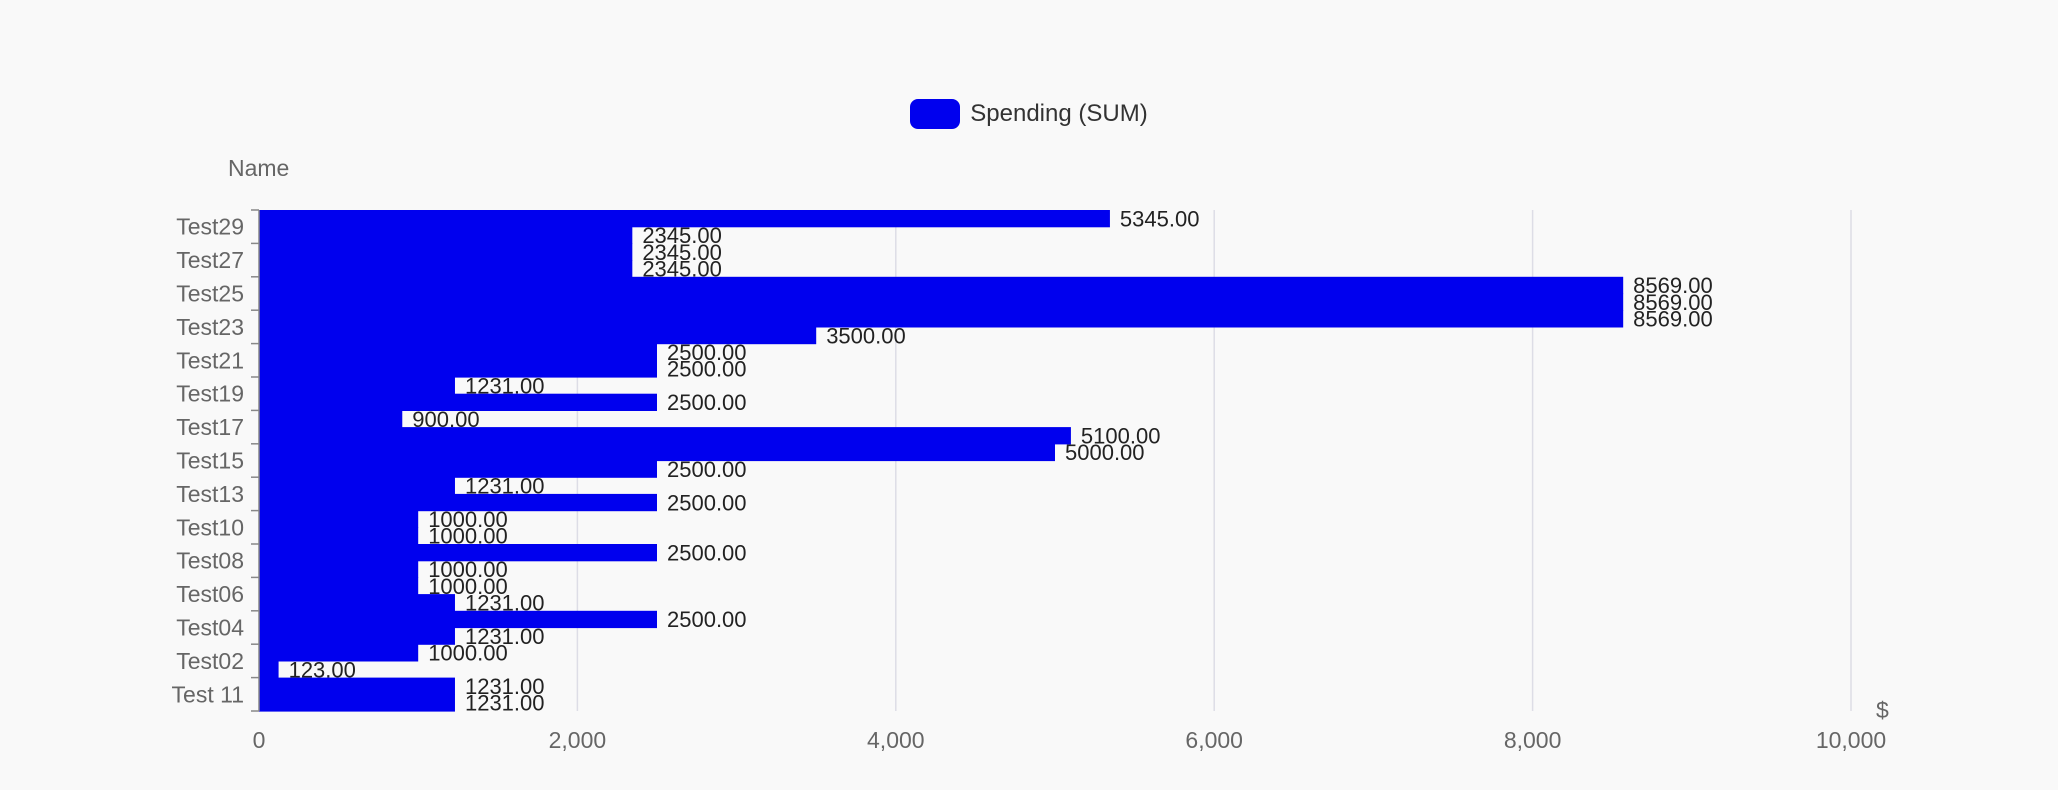 The width and height of the screenshot is (2058, 790). Describe the element at coordinates (322, 669) in the screenshot. I see `data-label: 123.00` at that location.